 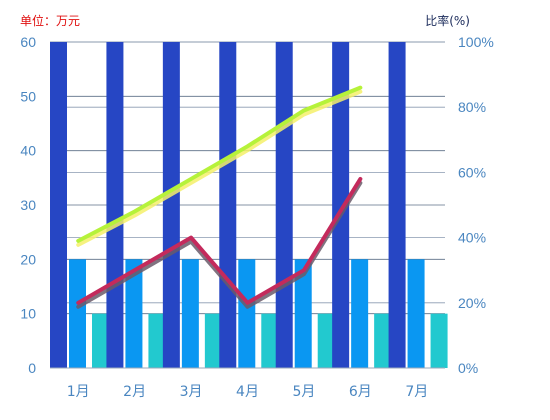 I want to click on y-tick-label: 30, so click(x=28, y=205).